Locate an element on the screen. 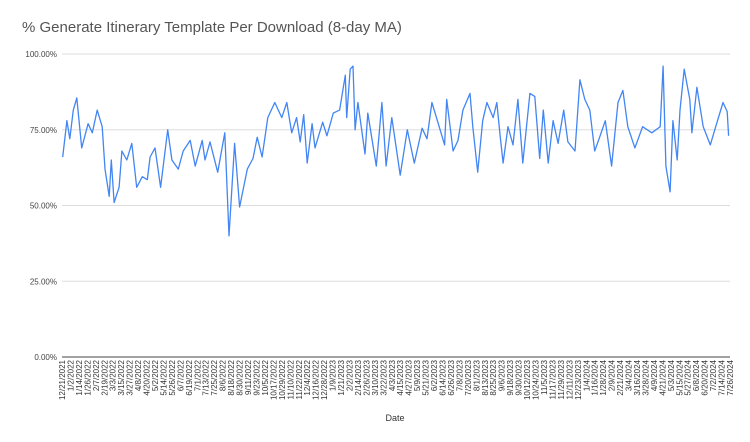 The width and height of the screenshot is (750, 442). y-tick-label: 100.00% is located at coordinates (41, 54).